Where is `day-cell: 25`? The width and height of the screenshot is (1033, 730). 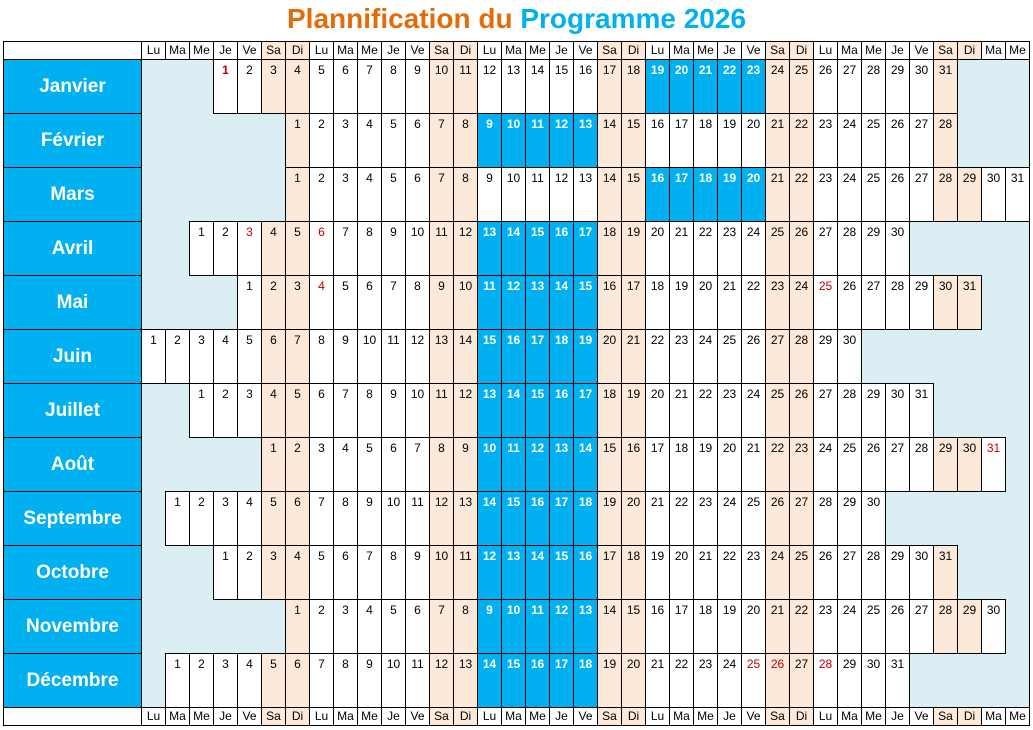 day-cell: 25 is located at coordinates (801, 86).